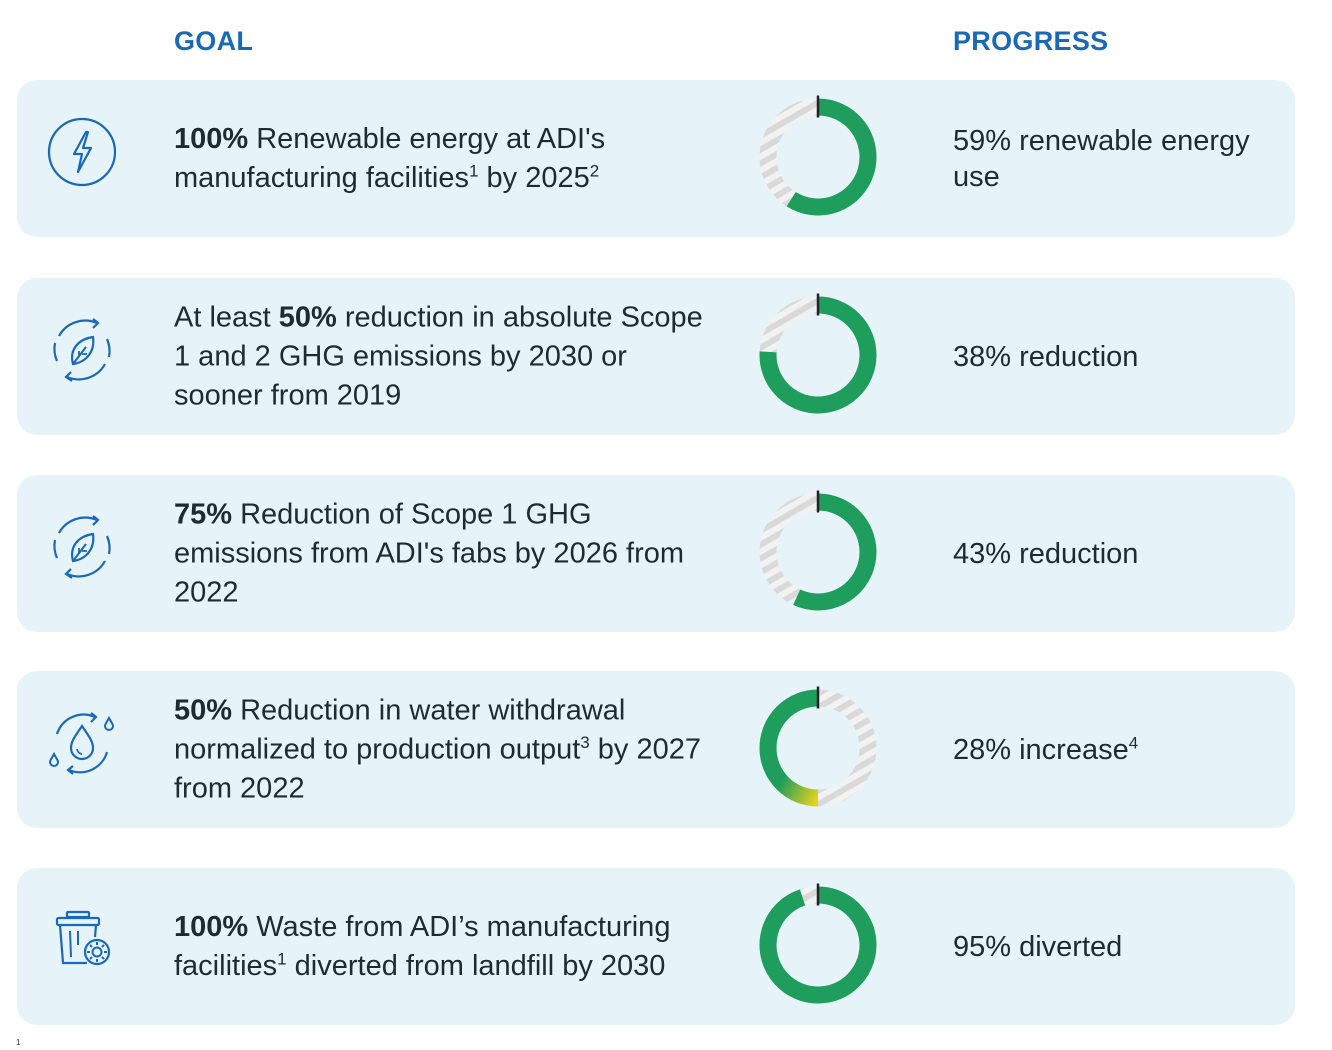 The image size is (1332, 1050). Describe the element at coordinates (82, 940) in the screenshot. I see `recycle-bin-icon` at that location.